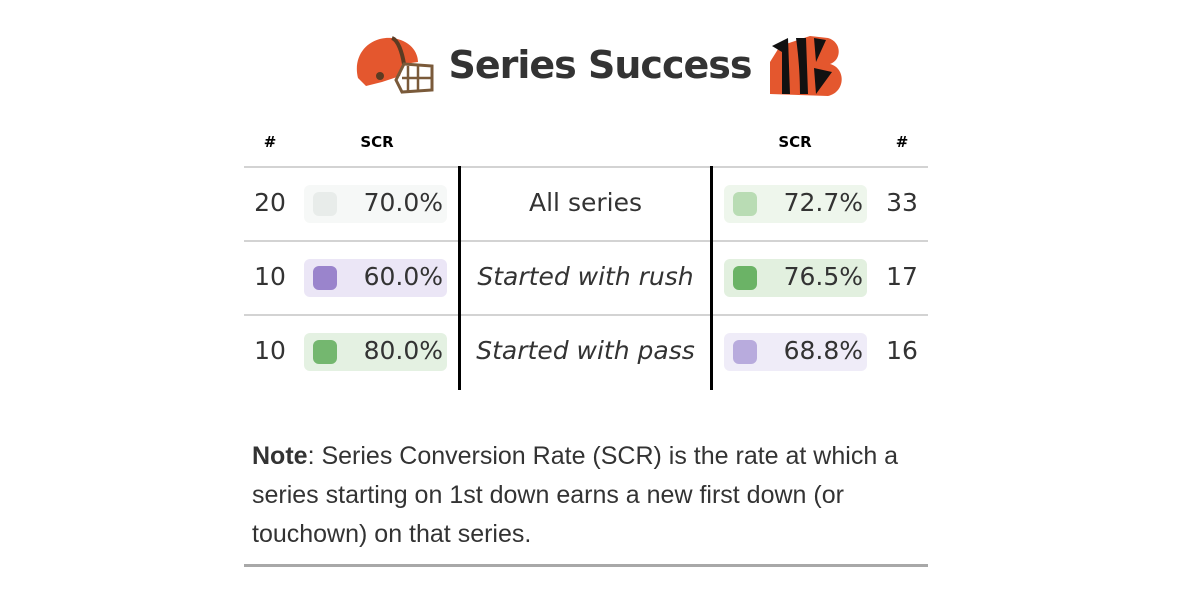  I want to click on left-scr-value: 60.0%, so click(403, 276).